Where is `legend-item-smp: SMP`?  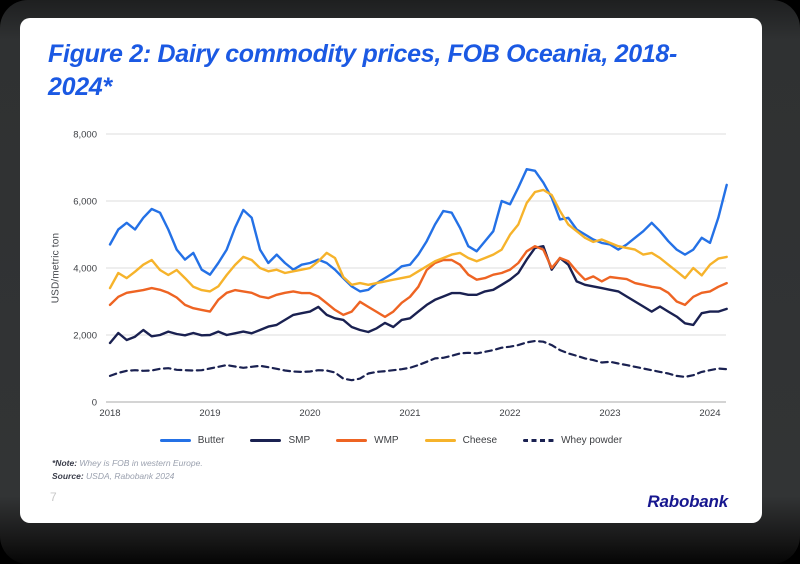 legend-item-smp: SMP is located at coordinates (280, 440).